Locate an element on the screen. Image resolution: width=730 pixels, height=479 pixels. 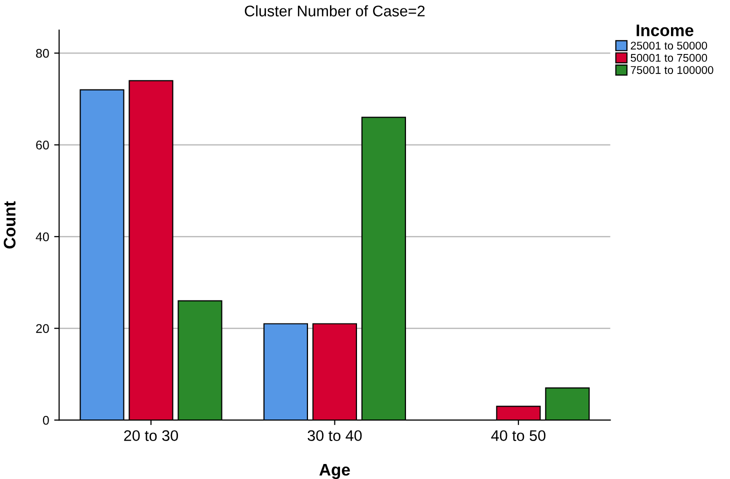
y-axis-title: Count is located at coordinates (10, 225).